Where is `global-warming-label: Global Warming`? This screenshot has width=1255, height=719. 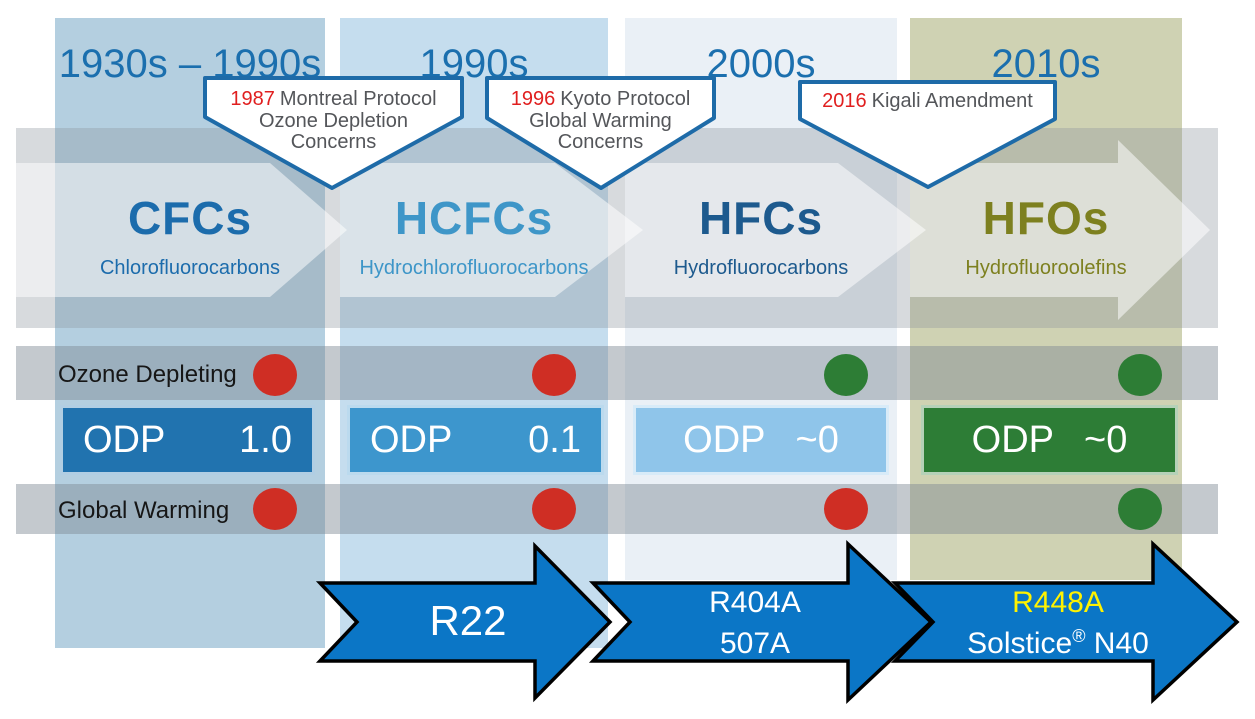
global-warming-label: Global Warming is located at coordinates (144, 510).